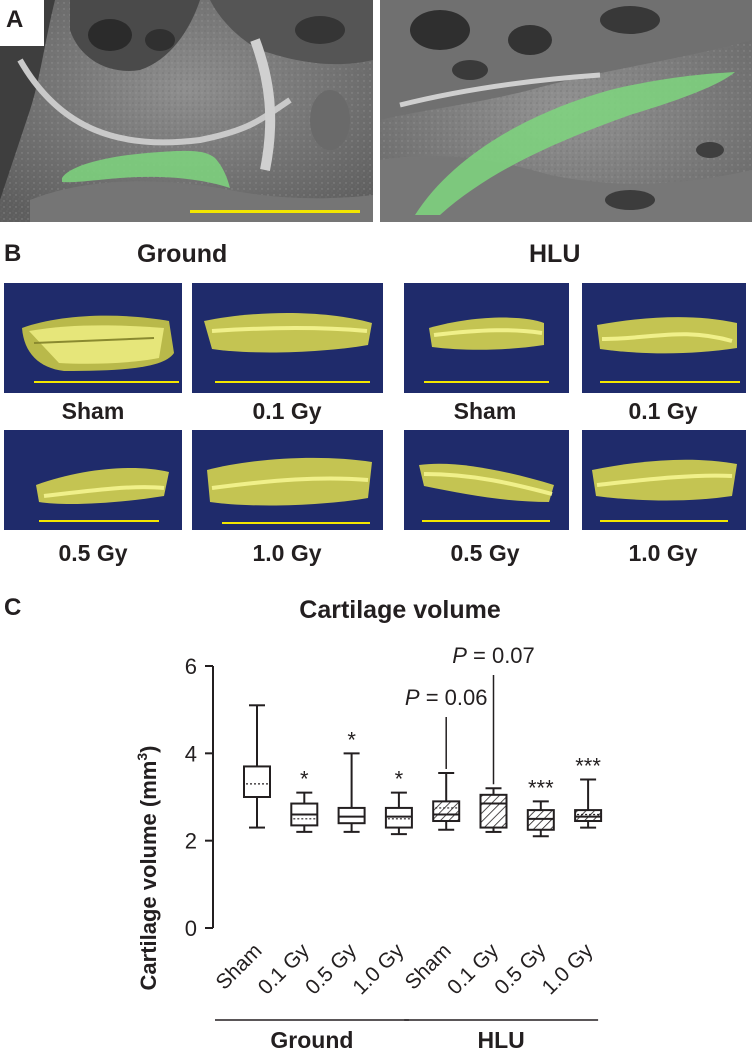 The image size is (752, 1050). I want to click on chart-title: Cartilage volume, so click(400, 610).